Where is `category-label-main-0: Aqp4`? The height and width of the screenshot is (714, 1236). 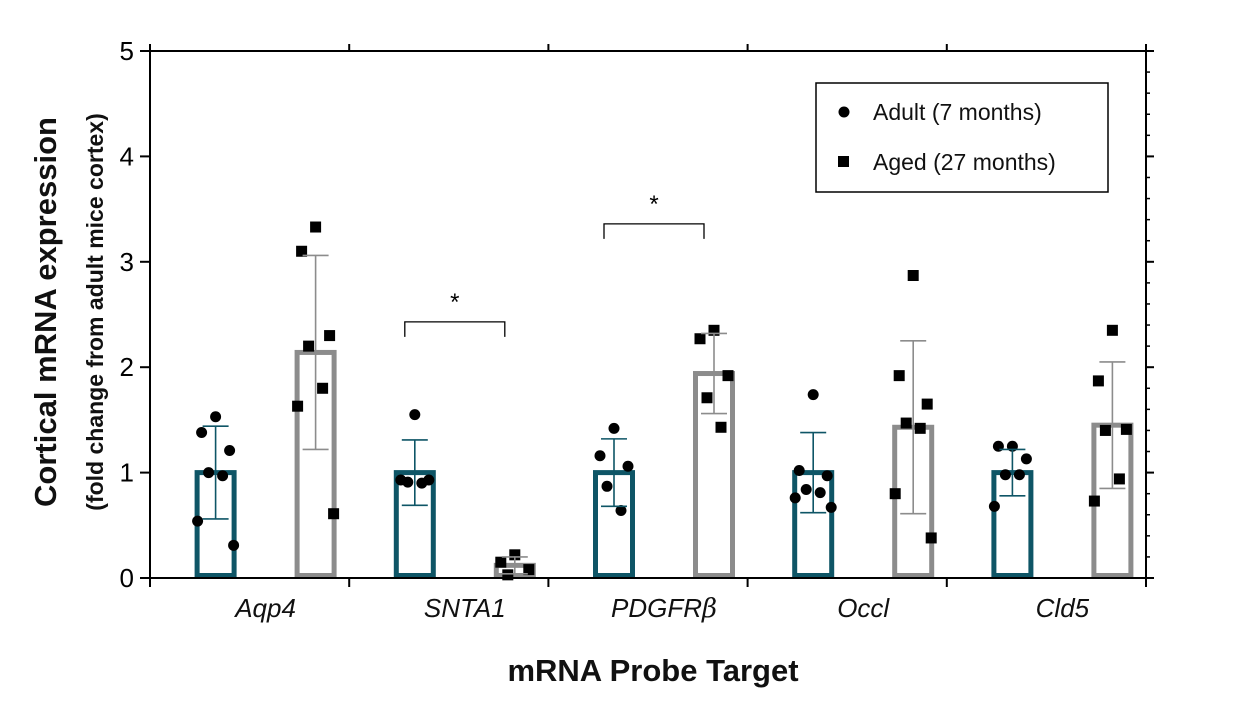 category-label-main-0: Aqp4 is located at coordinates (264, 608).